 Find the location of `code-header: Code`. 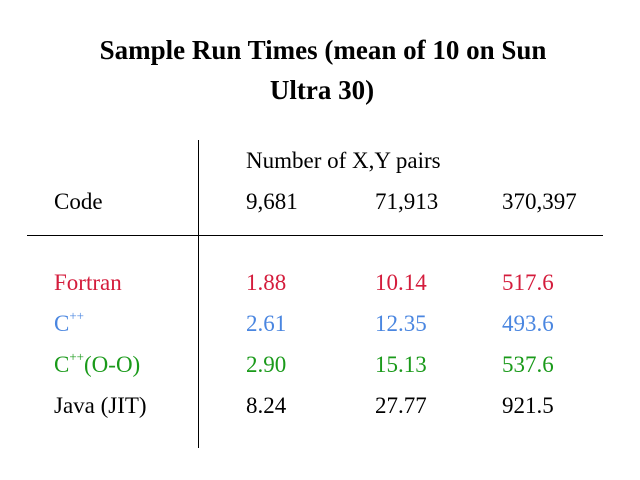

code-header: Code is located at coordinates (78, 201).